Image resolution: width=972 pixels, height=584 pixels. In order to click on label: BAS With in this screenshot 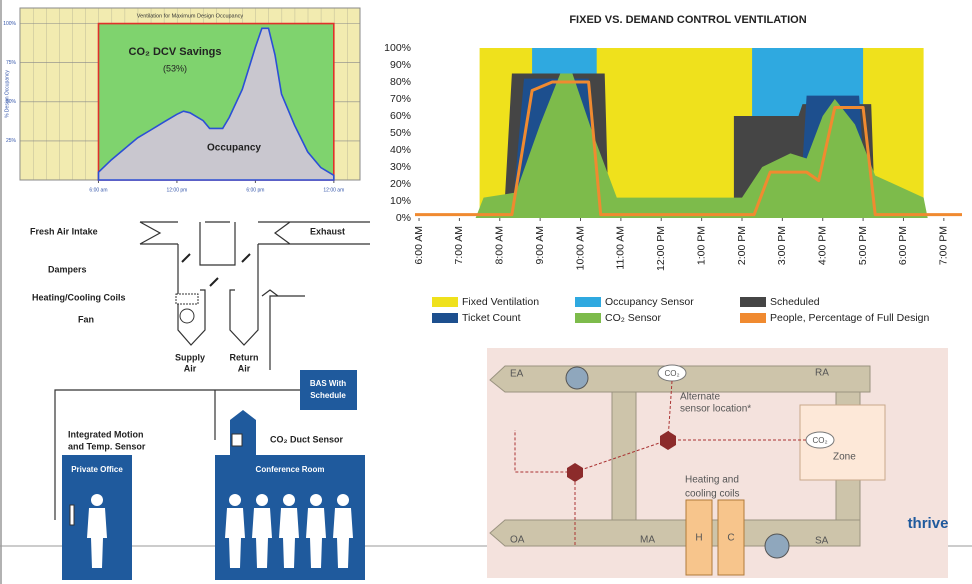, I will do `click(328, 383)`.